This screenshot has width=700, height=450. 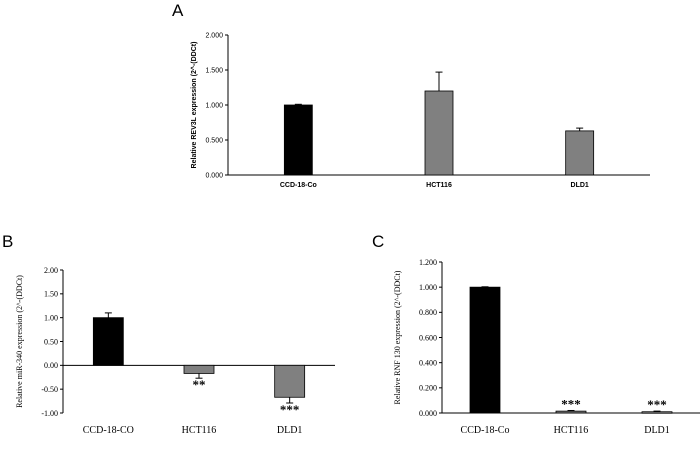 I want to click on y-tick-label: 0.500, so click(x=214, y=140).